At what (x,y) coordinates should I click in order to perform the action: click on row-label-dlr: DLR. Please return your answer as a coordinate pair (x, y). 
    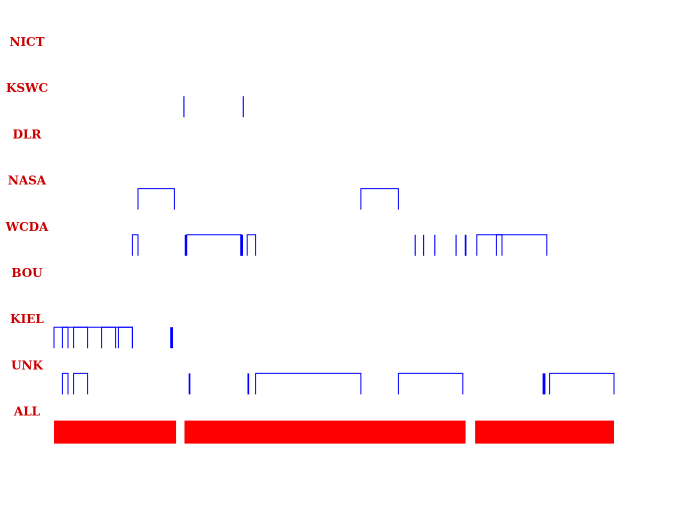
    Looking at the image, I should click on (28, 134).